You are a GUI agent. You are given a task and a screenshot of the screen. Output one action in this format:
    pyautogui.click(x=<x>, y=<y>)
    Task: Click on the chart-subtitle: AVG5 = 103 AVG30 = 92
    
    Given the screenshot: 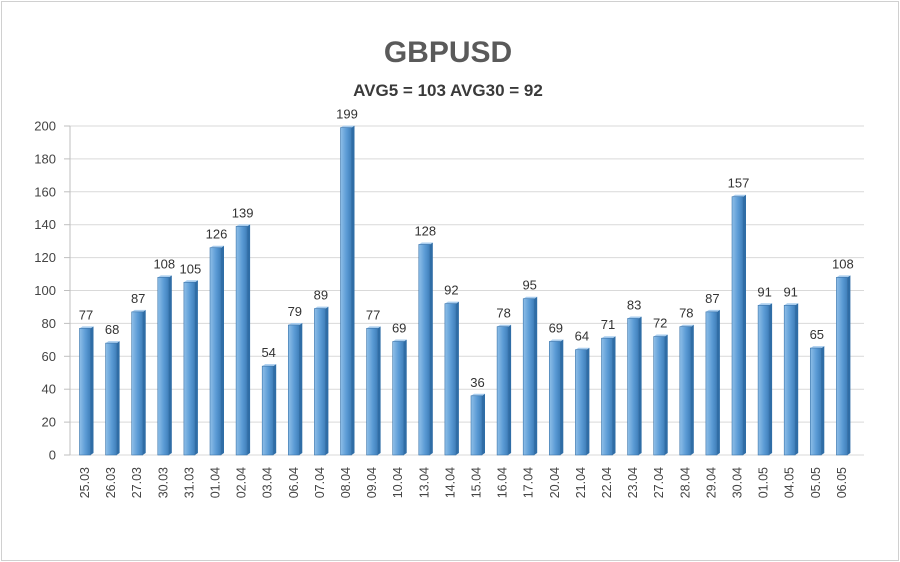 What is the action you would take?
    pyautogui.click(x=448, y=90)
    